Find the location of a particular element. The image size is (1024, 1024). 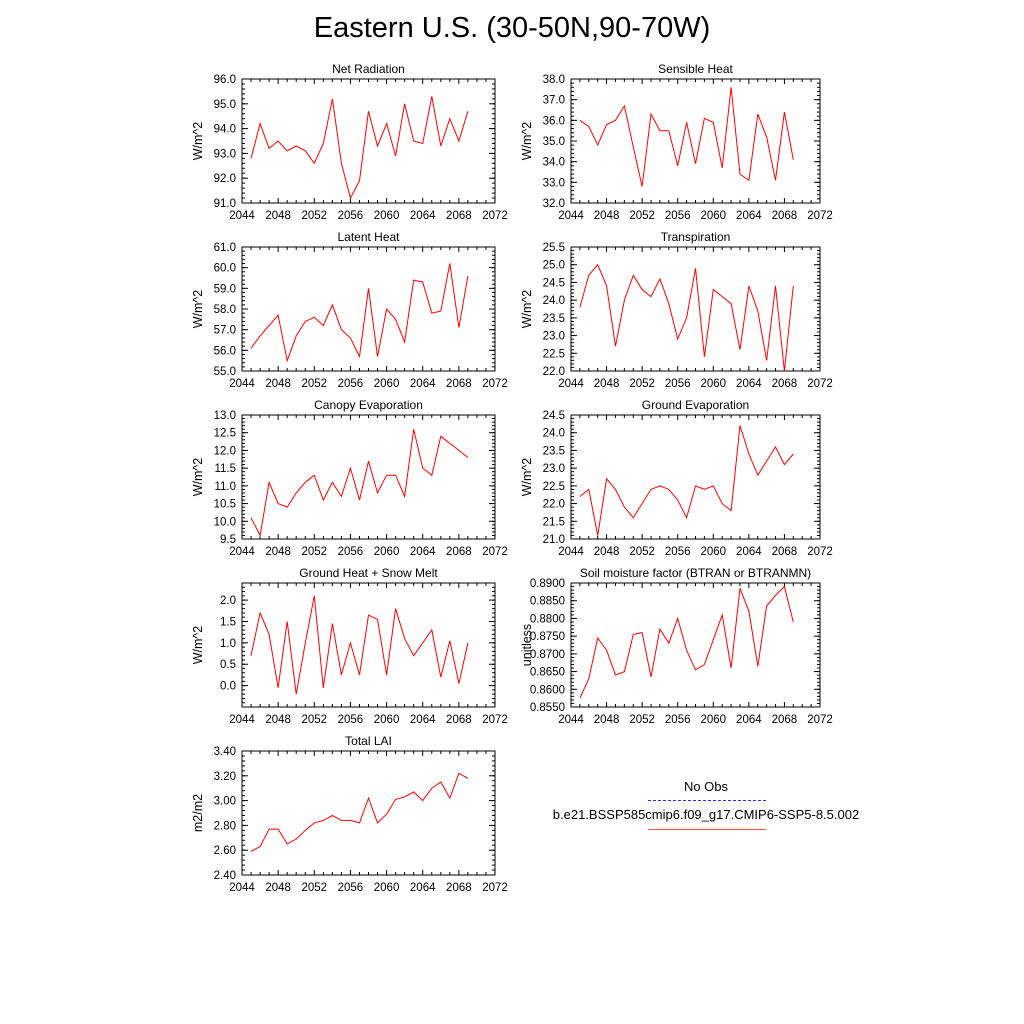

chart-3-x-tick-label: 2056 is located at coordinates (351, 384).